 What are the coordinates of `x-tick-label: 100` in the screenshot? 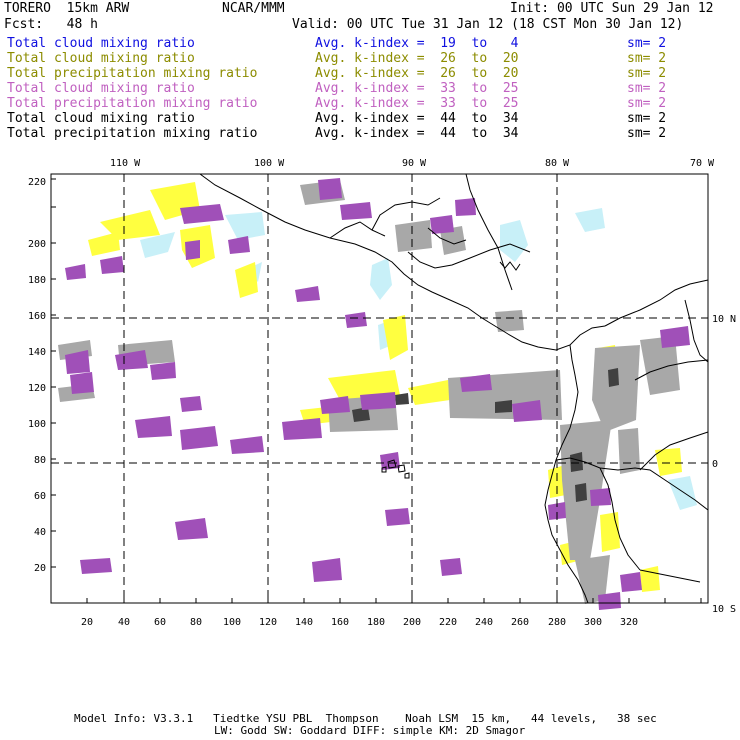 It's located at (232, 622).